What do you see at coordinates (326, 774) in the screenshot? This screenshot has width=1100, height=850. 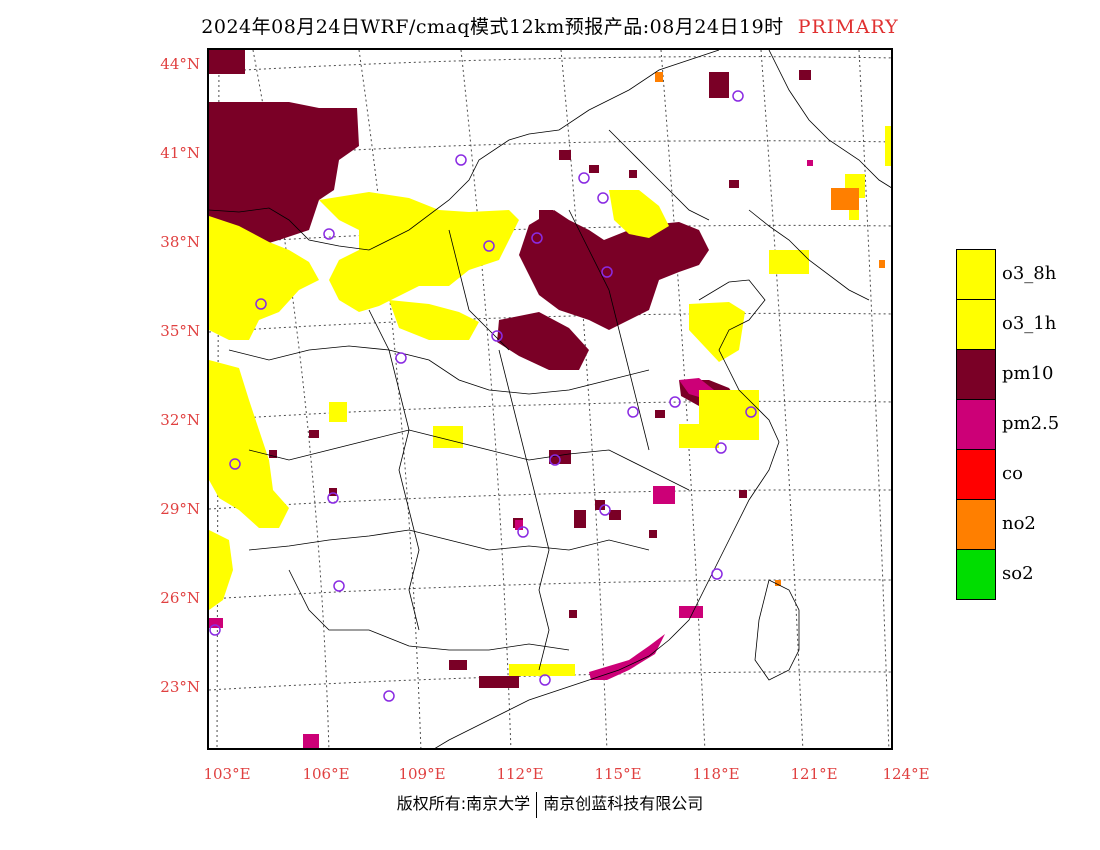 I see `lon-label-106: 106°E` at bounding box center [326, 774].